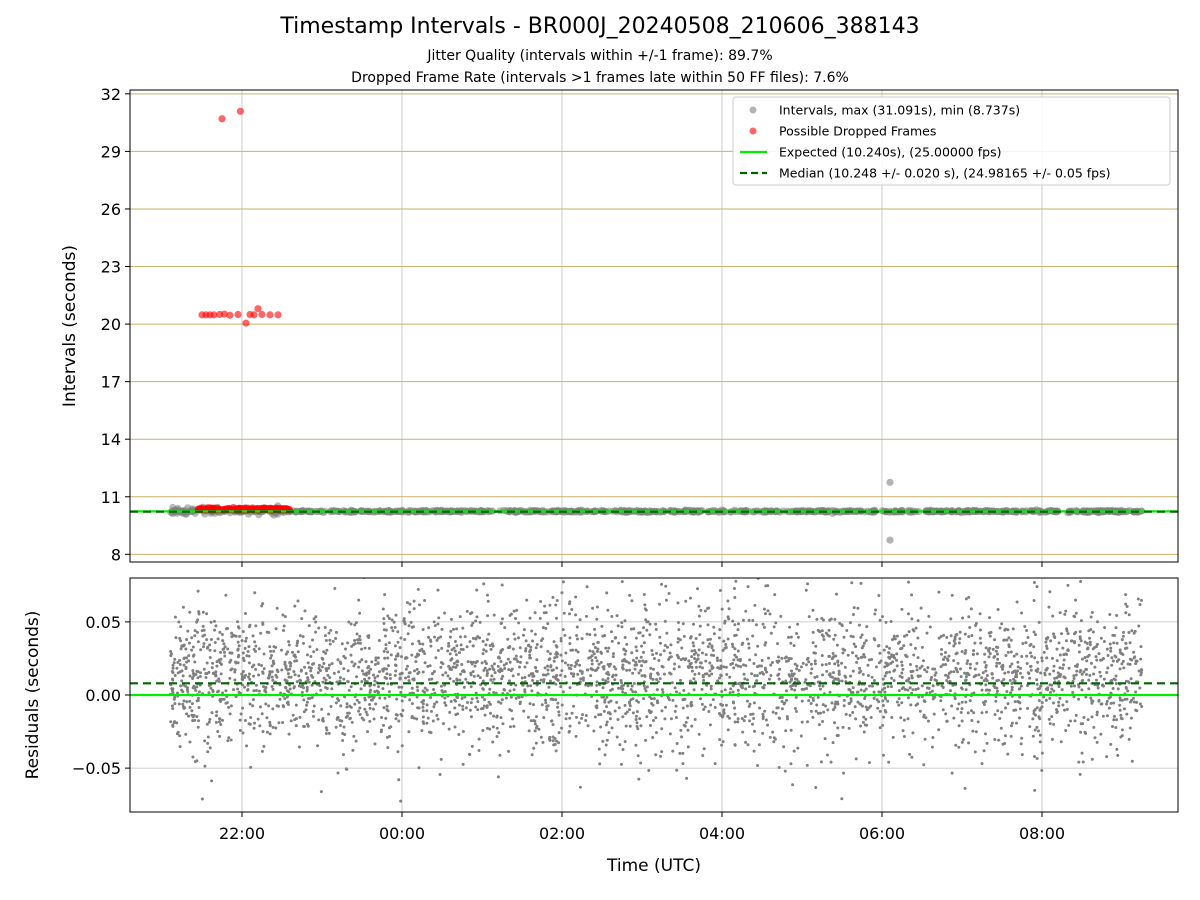 The width and height of the screenshot is (1200, 900). Describe the element at coordinates (70, 326) in the screenshot. I see `top-y-axis-label: Intervals (seconds)` at that location.